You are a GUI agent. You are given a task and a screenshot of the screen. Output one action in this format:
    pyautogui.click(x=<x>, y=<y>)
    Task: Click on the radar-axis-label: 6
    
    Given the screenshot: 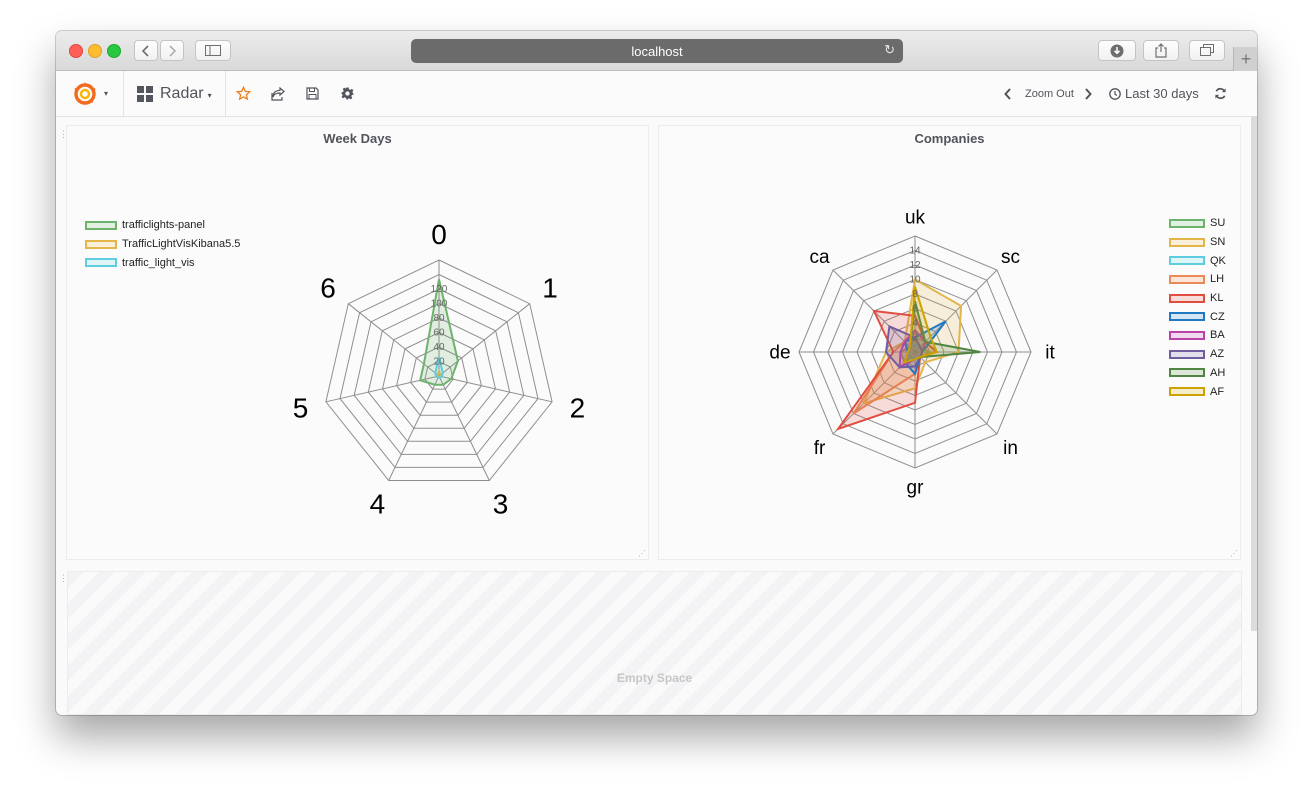 What is the action you would take?
    pyautogui.click(x=328, y=287)
    